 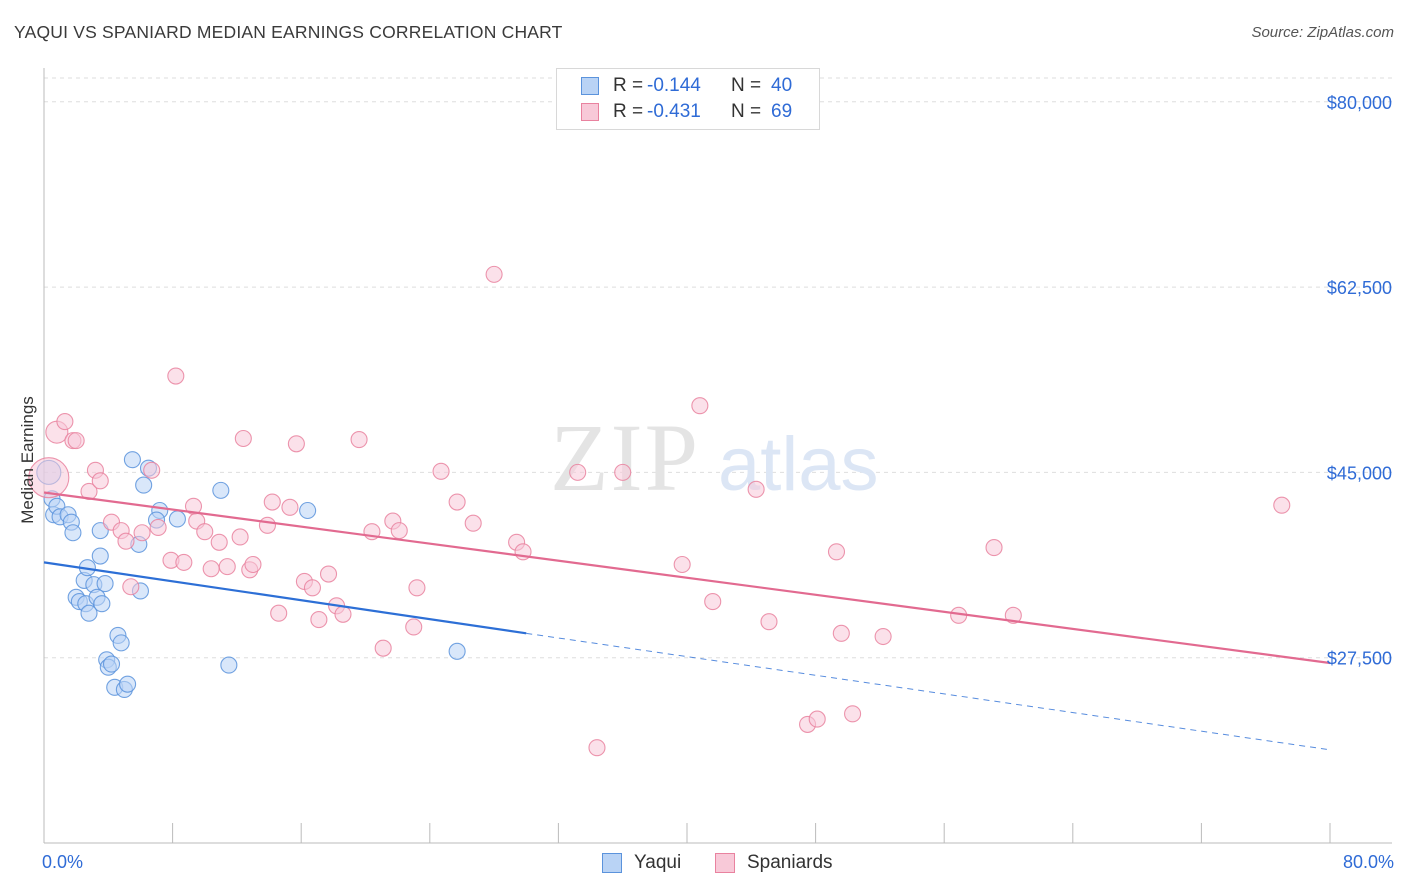 What do you see at coordinates (590, 112) in the screenshot?
I see `legend-swatch-spaniards` at bounding box center [590, 112].